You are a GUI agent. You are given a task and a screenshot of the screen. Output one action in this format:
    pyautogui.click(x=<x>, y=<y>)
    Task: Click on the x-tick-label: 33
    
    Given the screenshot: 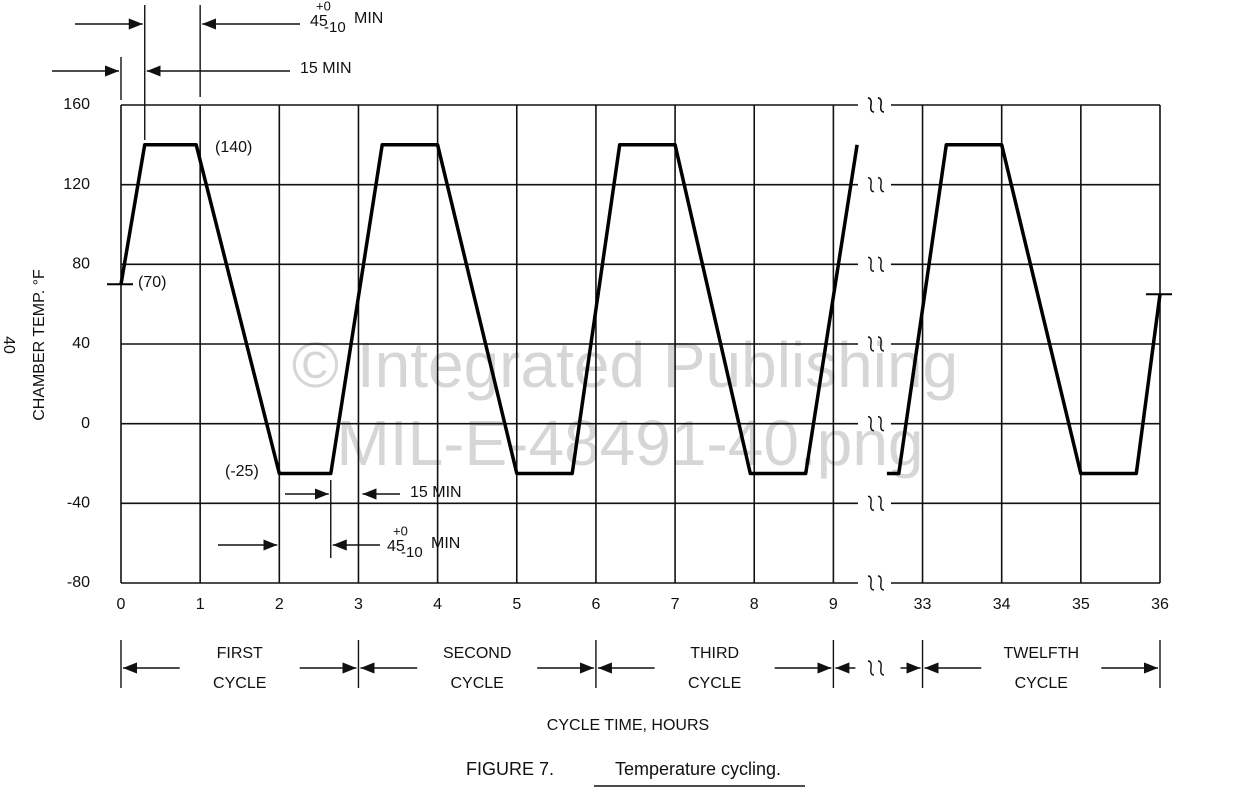 What is the action you would take?
    pyautogui.click(x=923, y=604)
    